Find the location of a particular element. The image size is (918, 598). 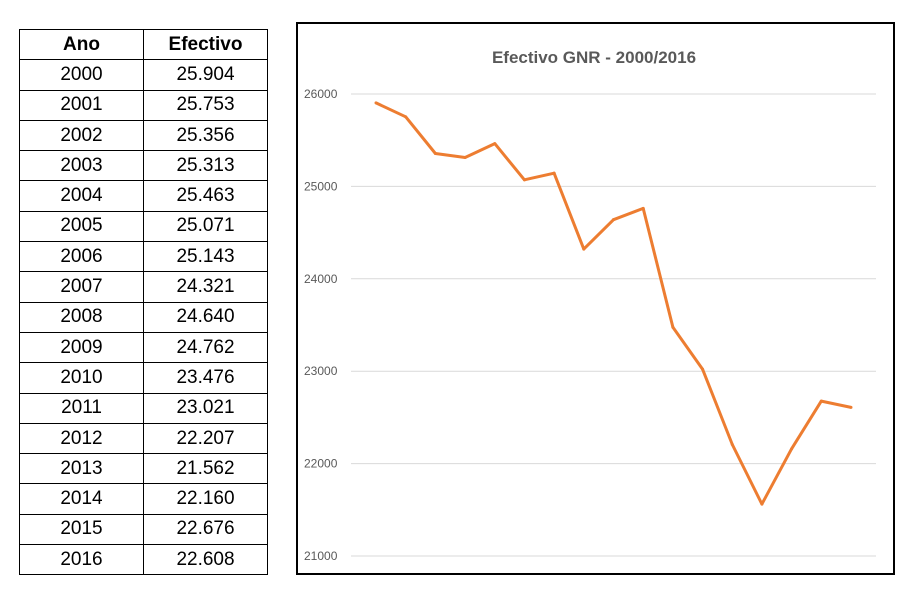

efectivo-cell: 23.021 is located at coordinates (205, 408).